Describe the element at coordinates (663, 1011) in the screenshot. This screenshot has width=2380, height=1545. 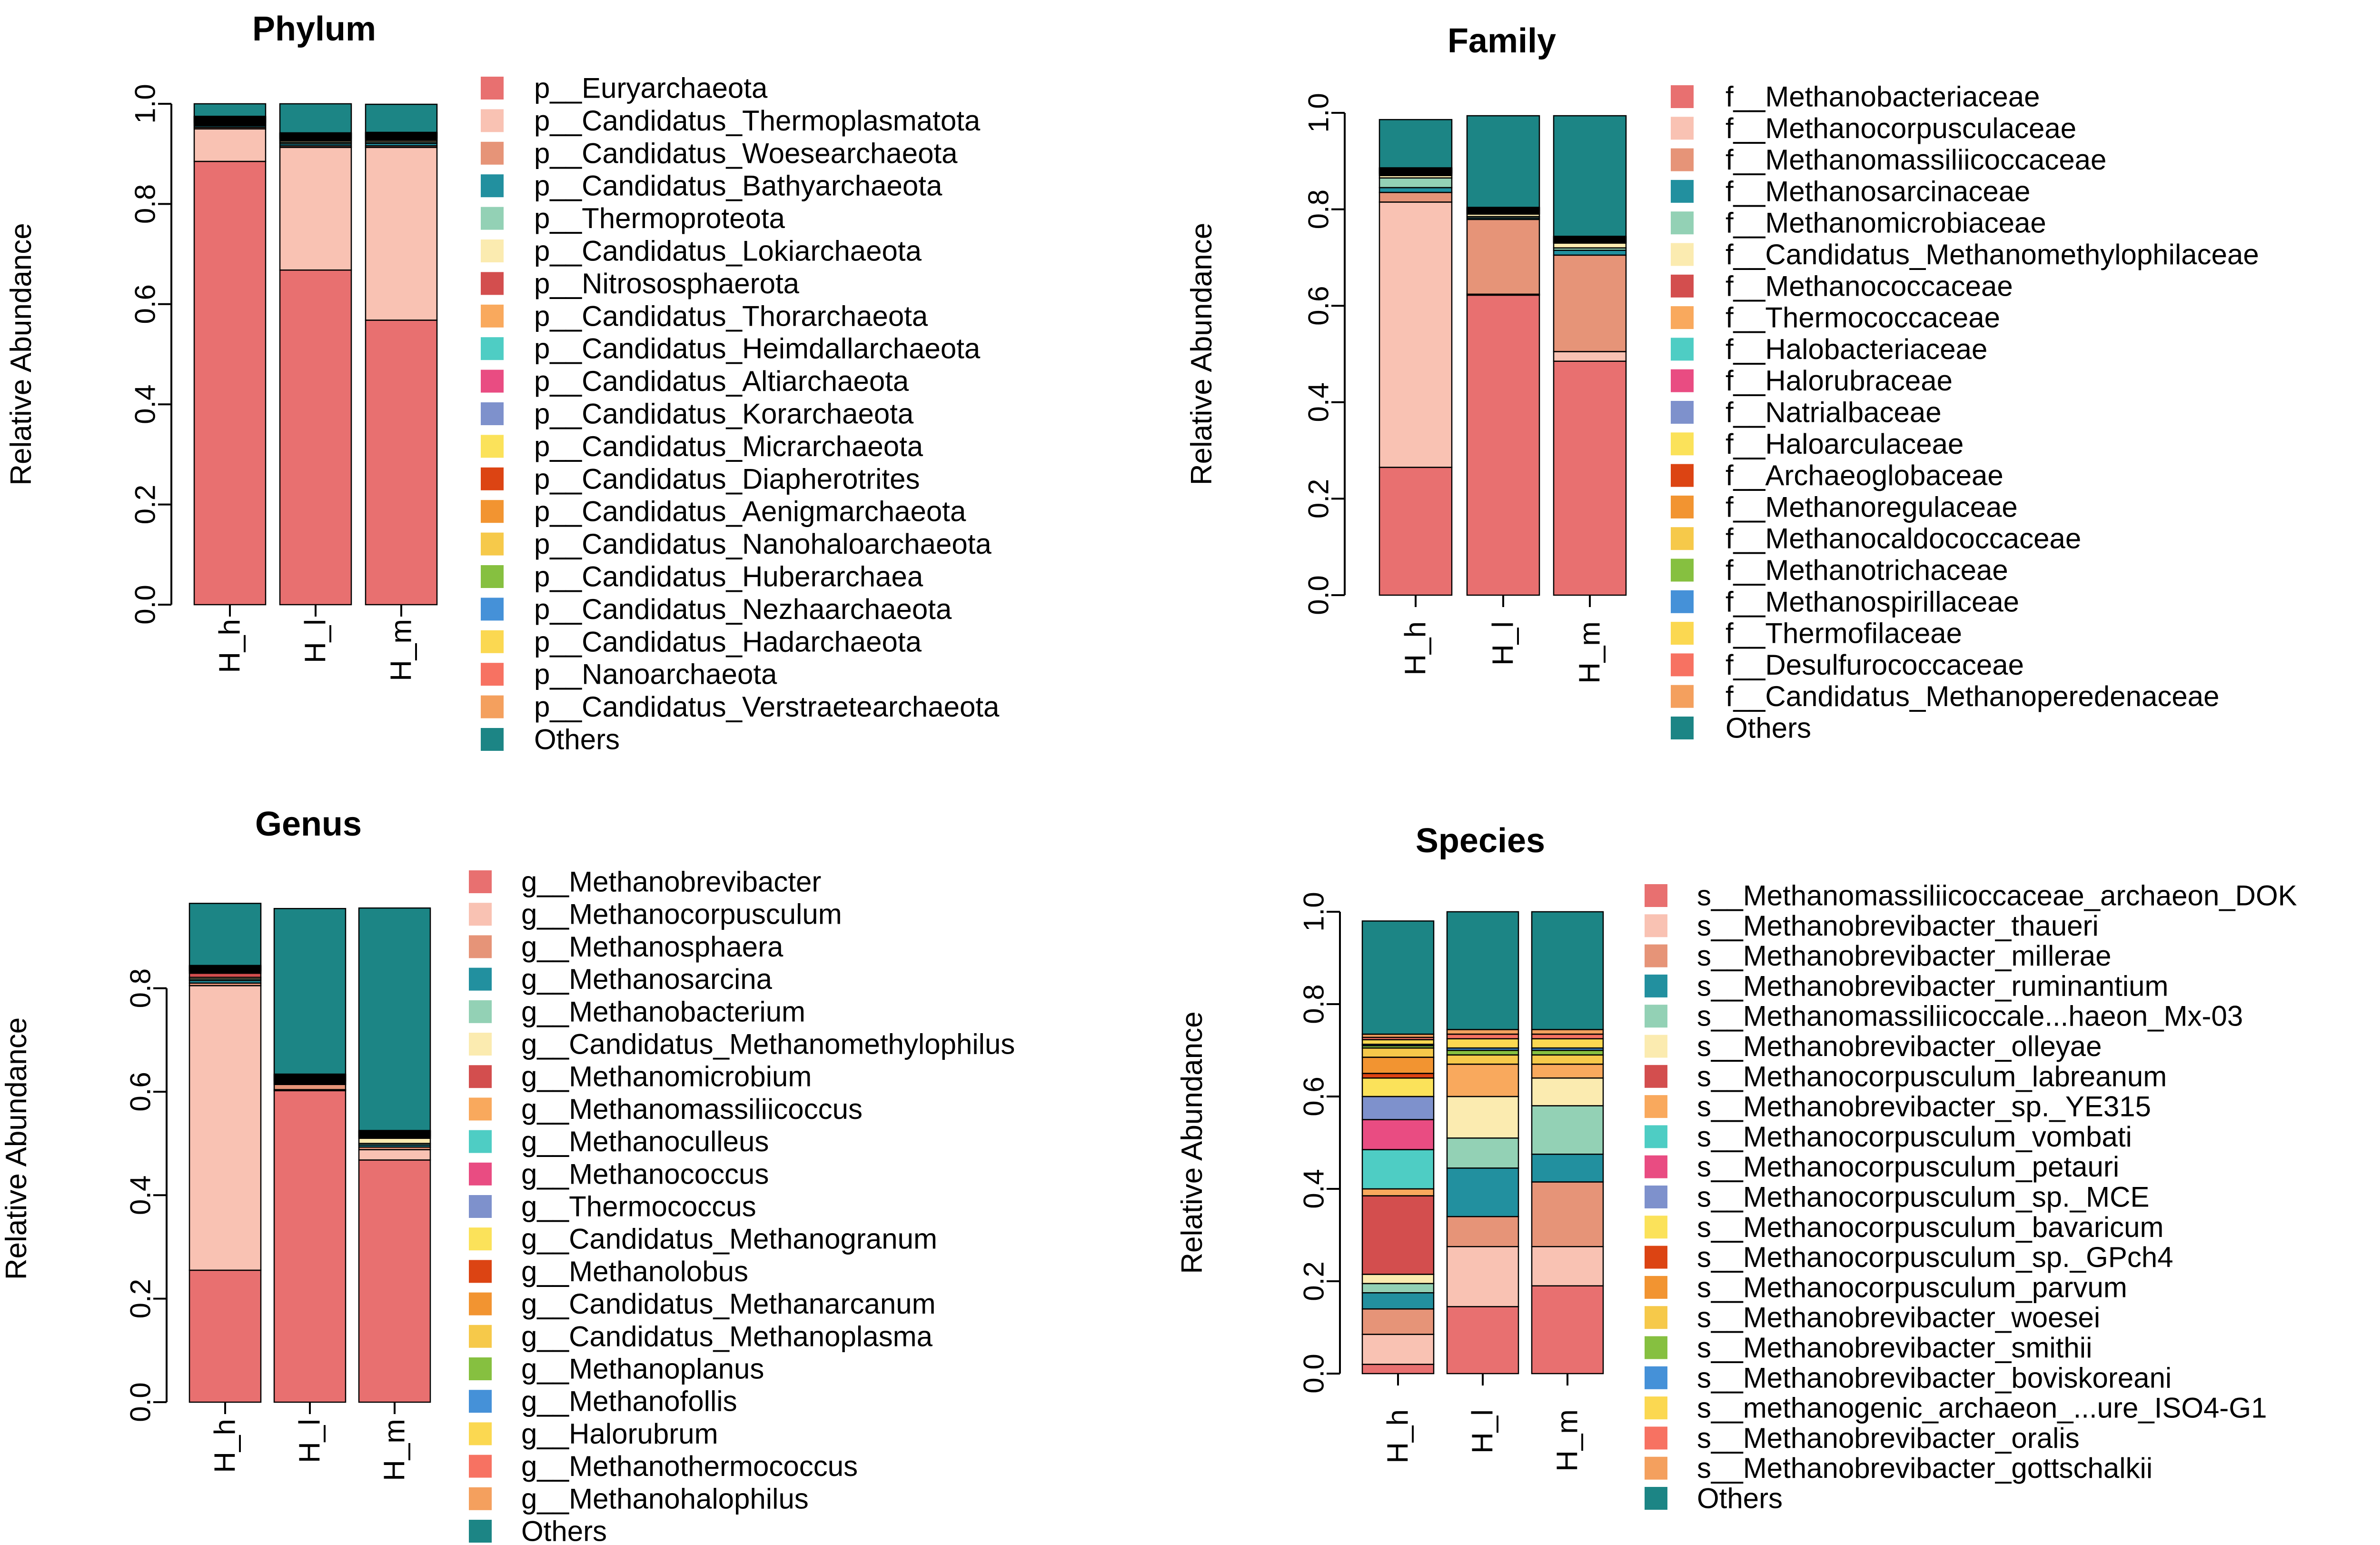
I see `legend-label: g__Methanobacterium` at that location.